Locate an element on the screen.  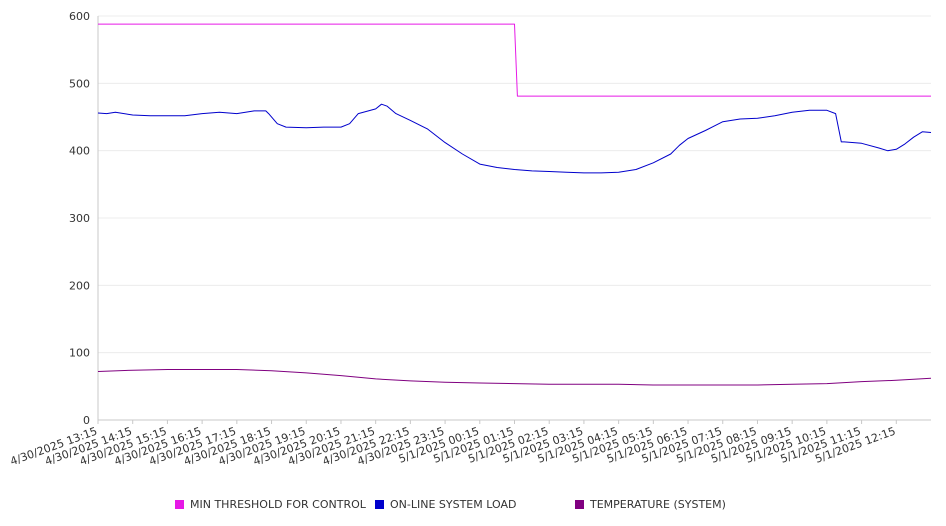
legend-item-min-threshold: MIN THRESHOLD FOR CONTROL is located at coordinates (270, 504).